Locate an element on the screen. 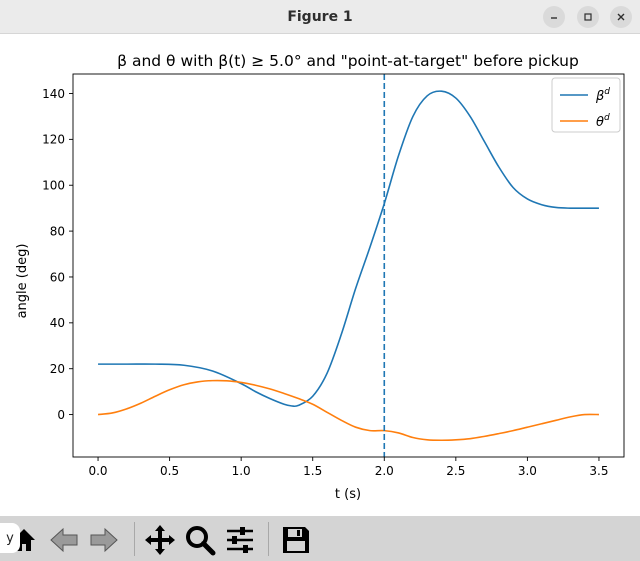 This screenshot has width=640, height=561. legend-label-beta: βd is located at coordinates (602, 95).